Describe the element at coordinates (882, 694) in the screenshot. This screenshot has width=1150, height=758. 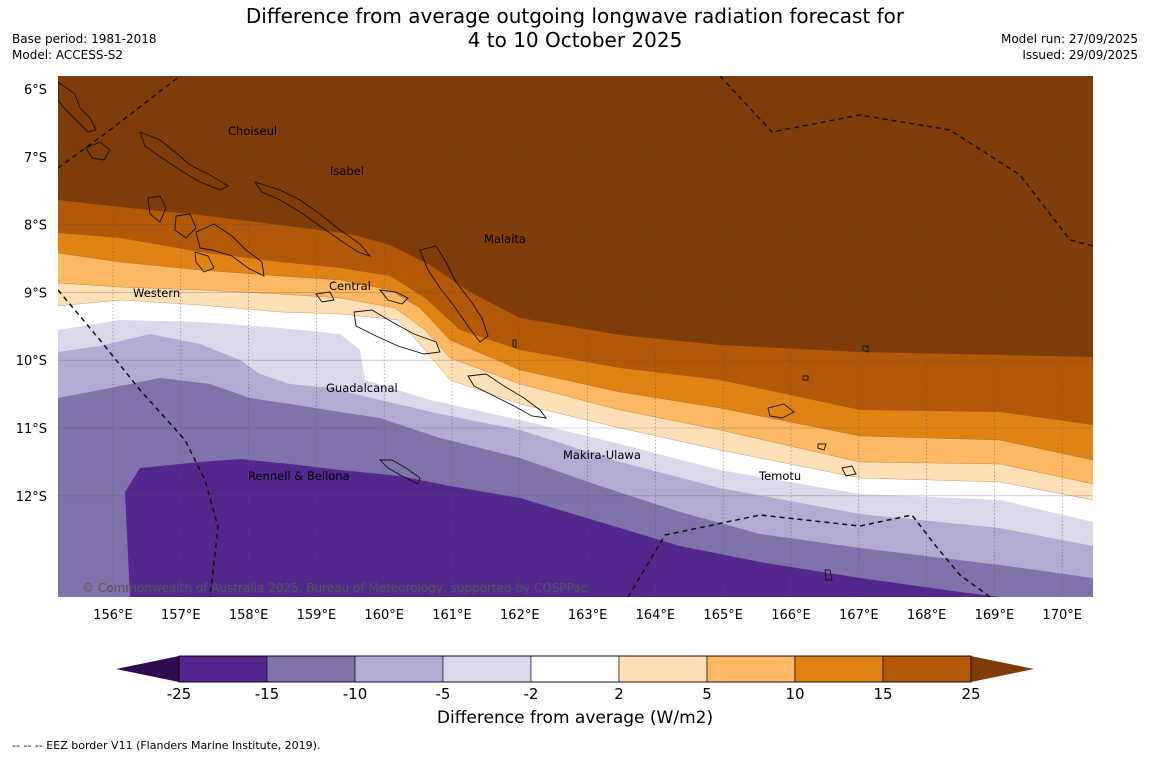
I see `colorbar-tick-label: 15` at that location.